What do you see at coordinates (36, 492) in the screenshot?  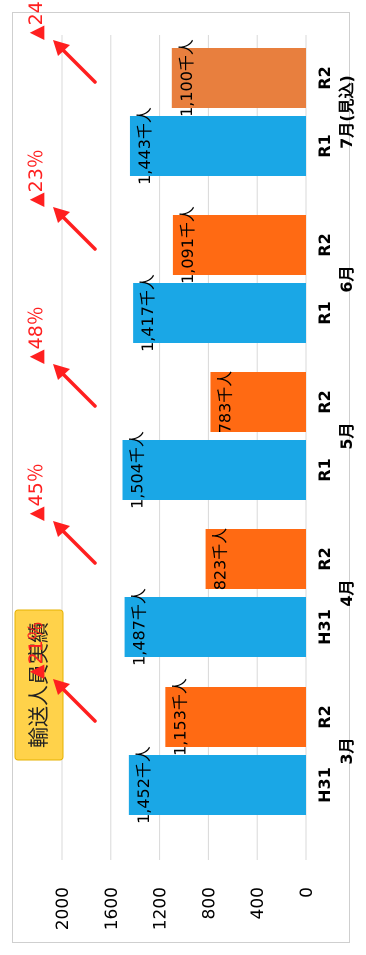 I see `change-percent: ▲45％` at bounding box center [36, 492].